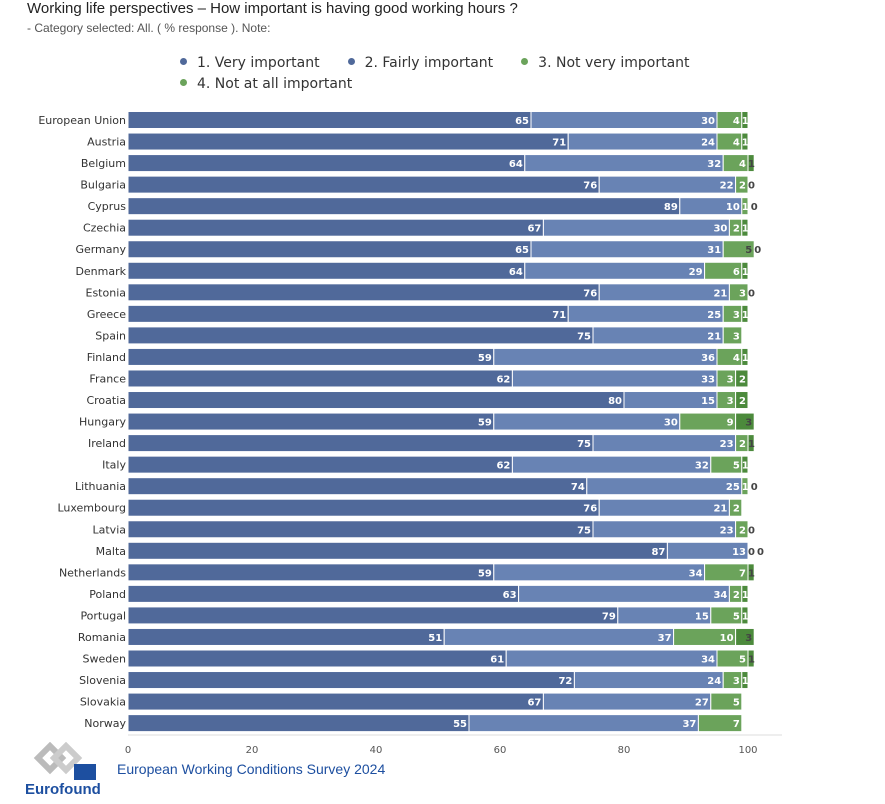 This screenshot has width=885, height=804. Describe the element at coordinates (584, 530) in the screenshot. I see `data-label: 75` at that location.